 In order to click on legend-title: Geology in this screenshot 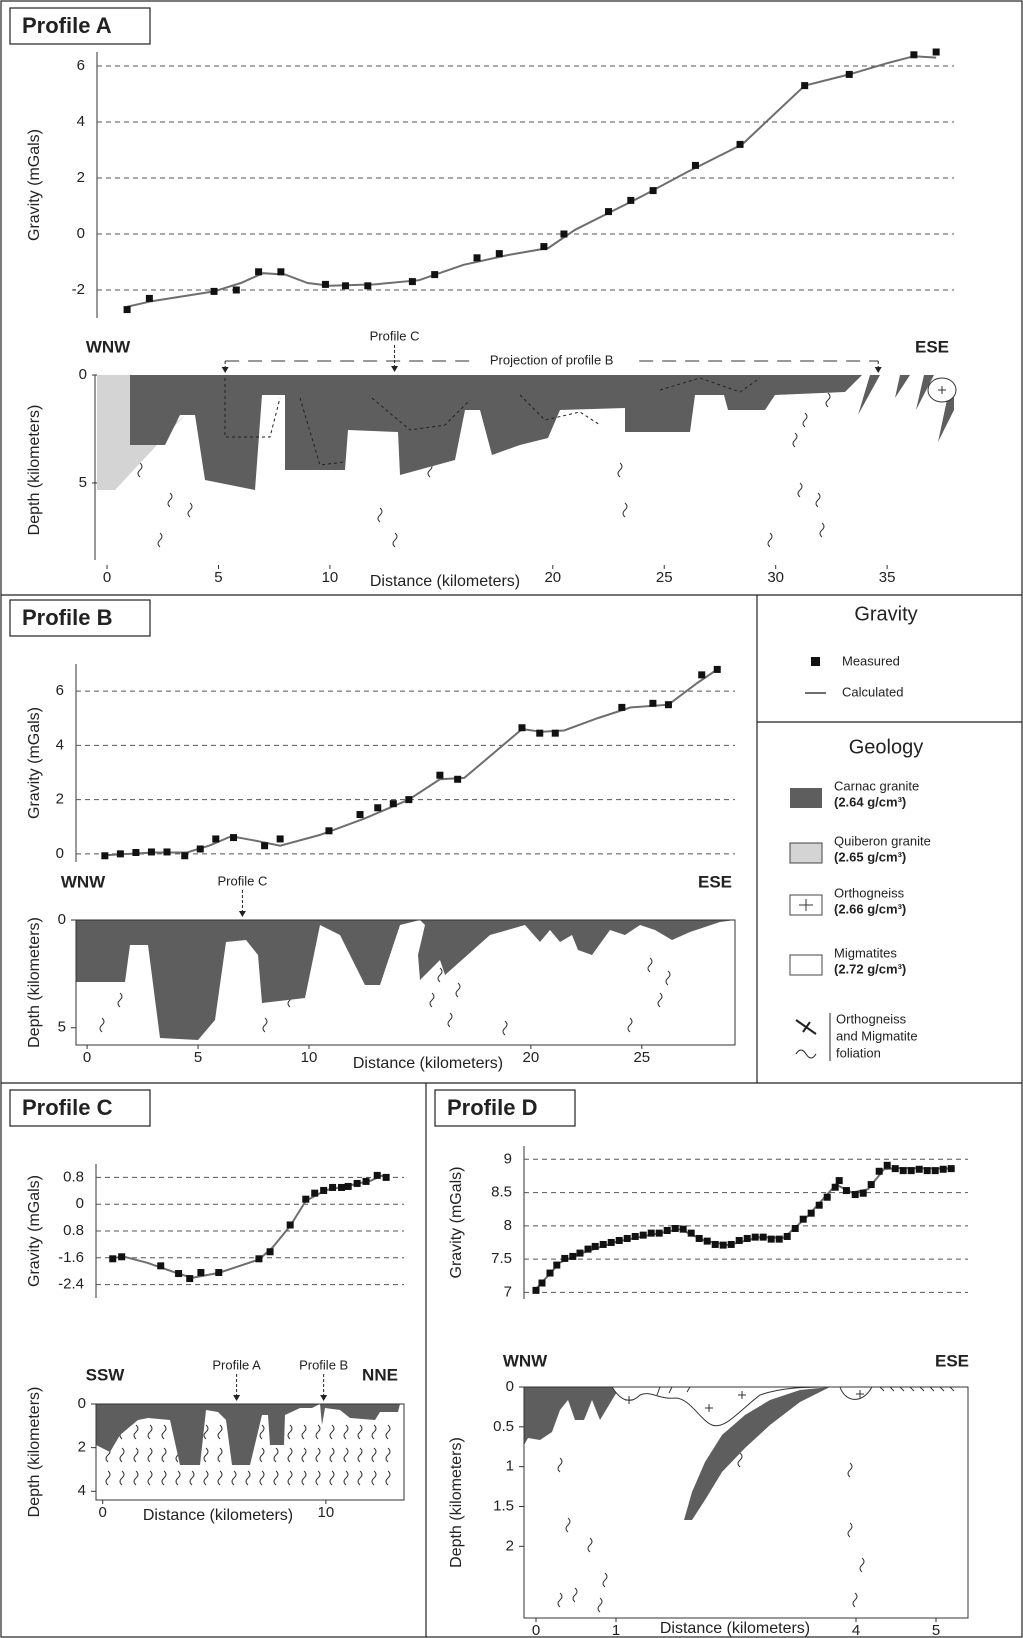, I will do `click(886, 747)`.